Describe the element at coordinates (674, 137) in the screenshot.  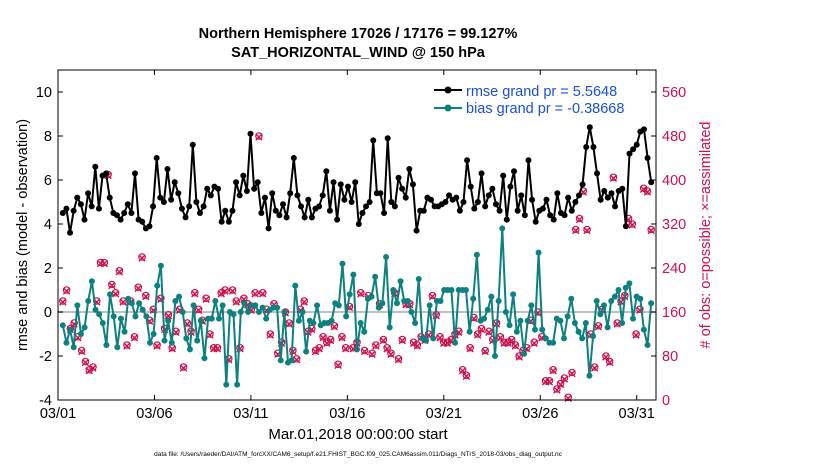
I see `y-right-tick-label: 480` at that location.